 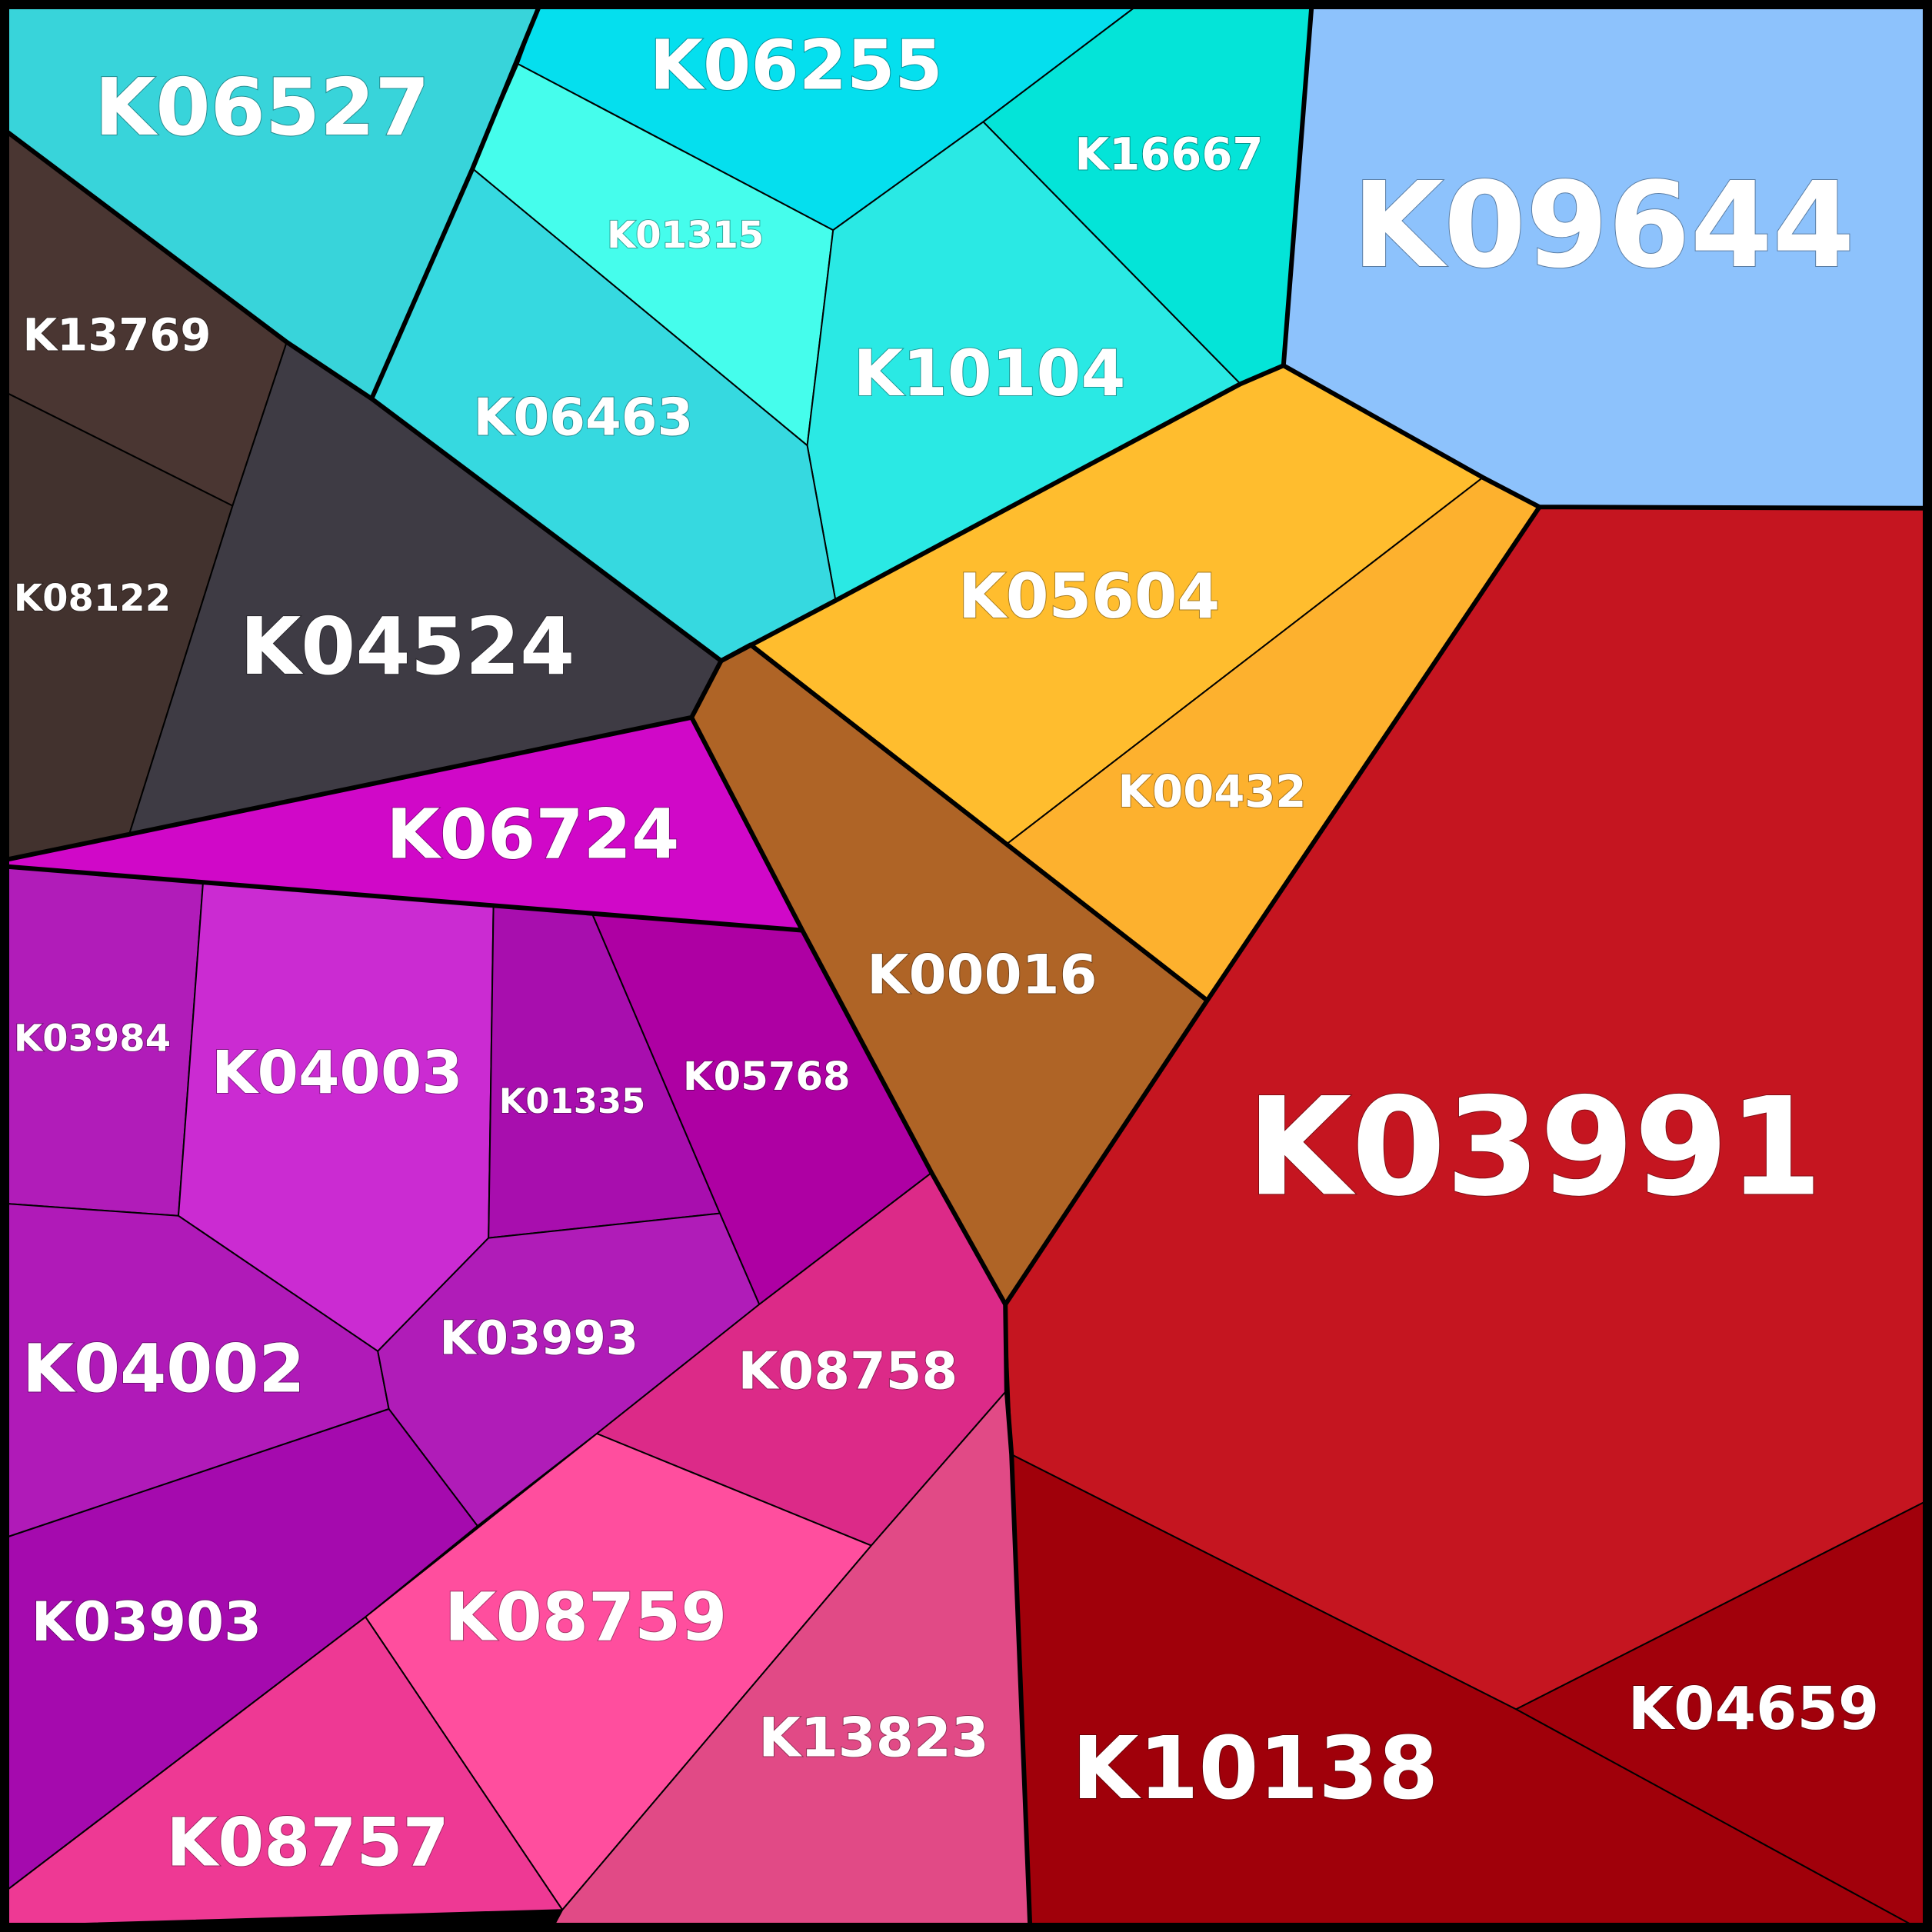 I want to click on cell-label-k13769: K13769, so click(x=117, y=335).